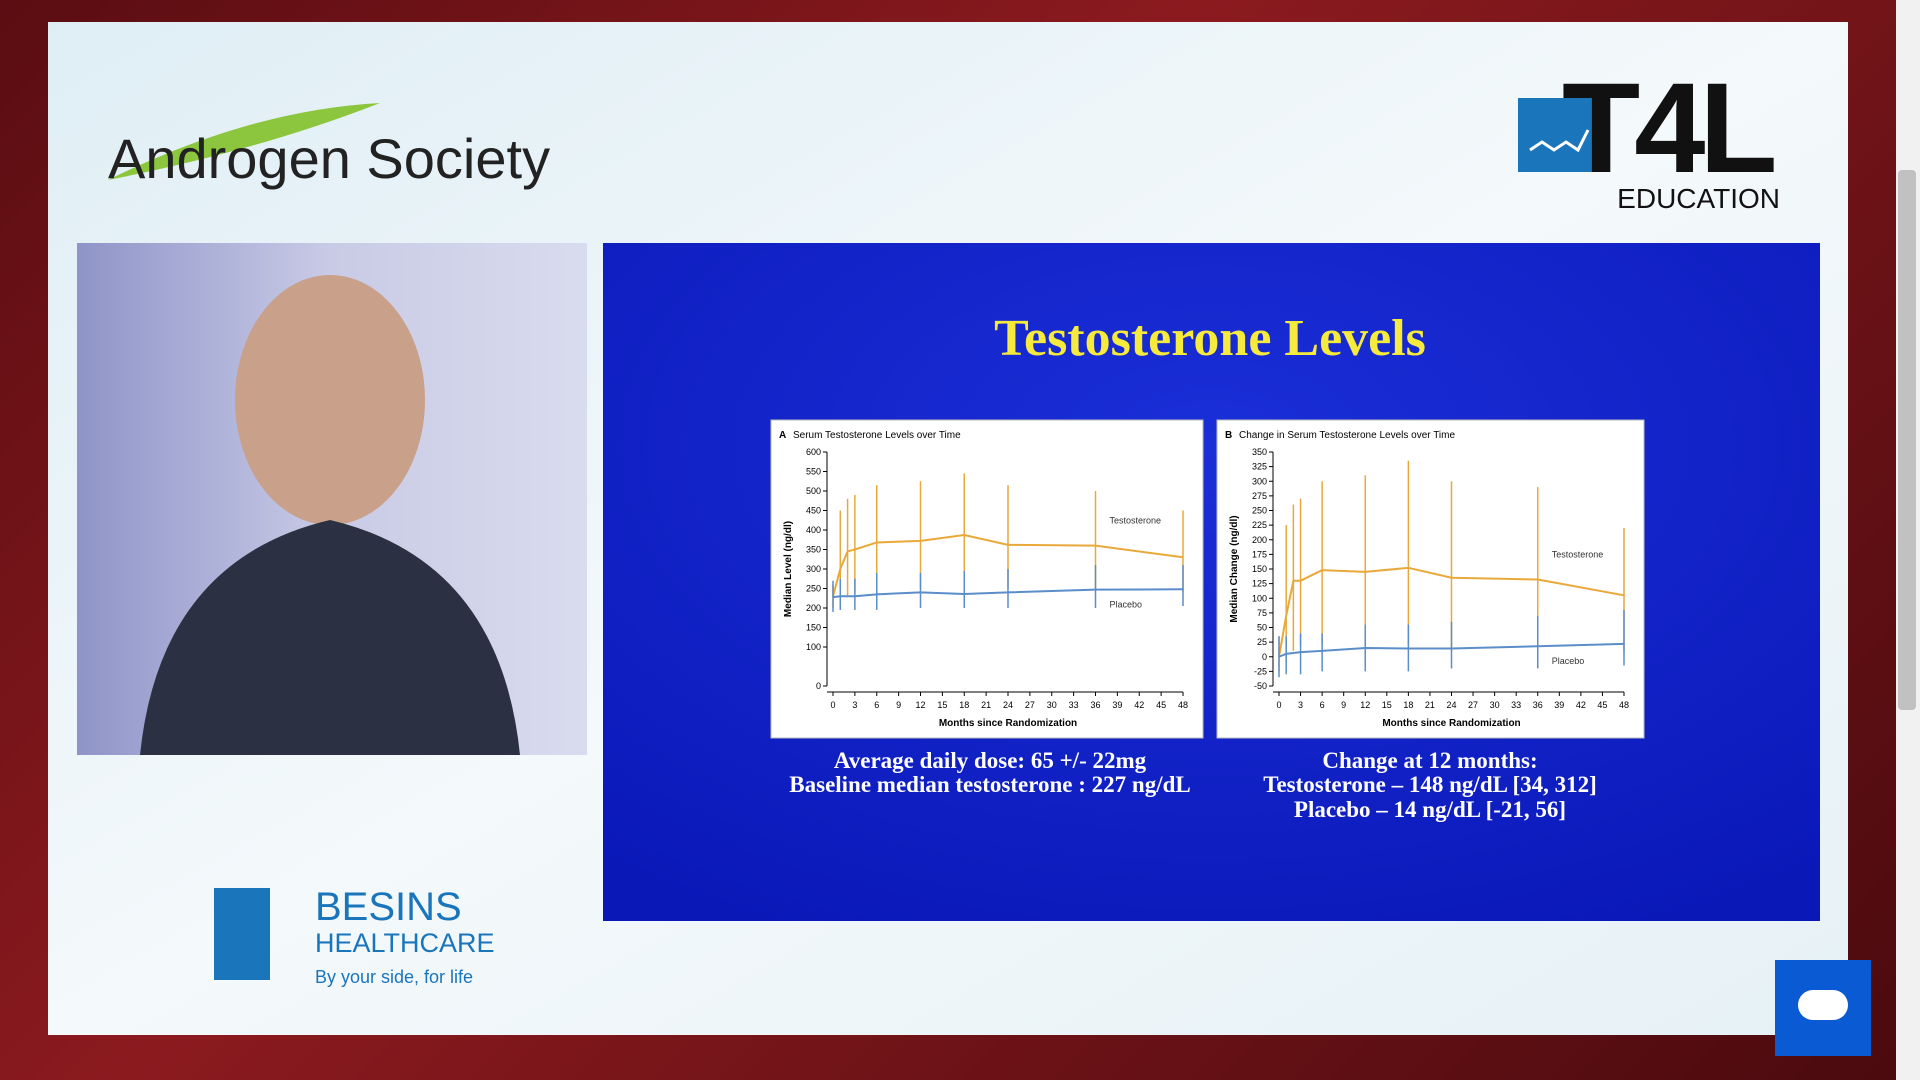  Describe the element at coordinates (1430, 784) in the screenshot. I see `caption: Testosterone – 148 ng/dL [34, 312]` at that location.